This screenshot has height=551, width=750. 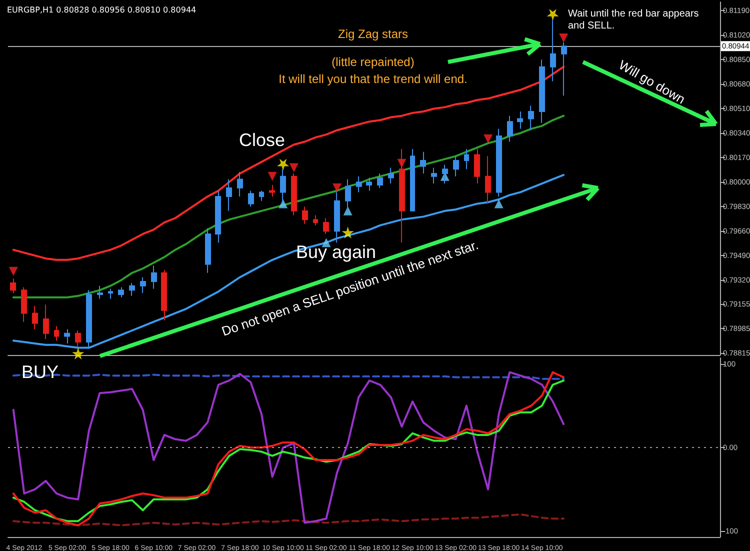 I want to click on annotation: It will tell you that the trend will end., so click(x=373, y=79).